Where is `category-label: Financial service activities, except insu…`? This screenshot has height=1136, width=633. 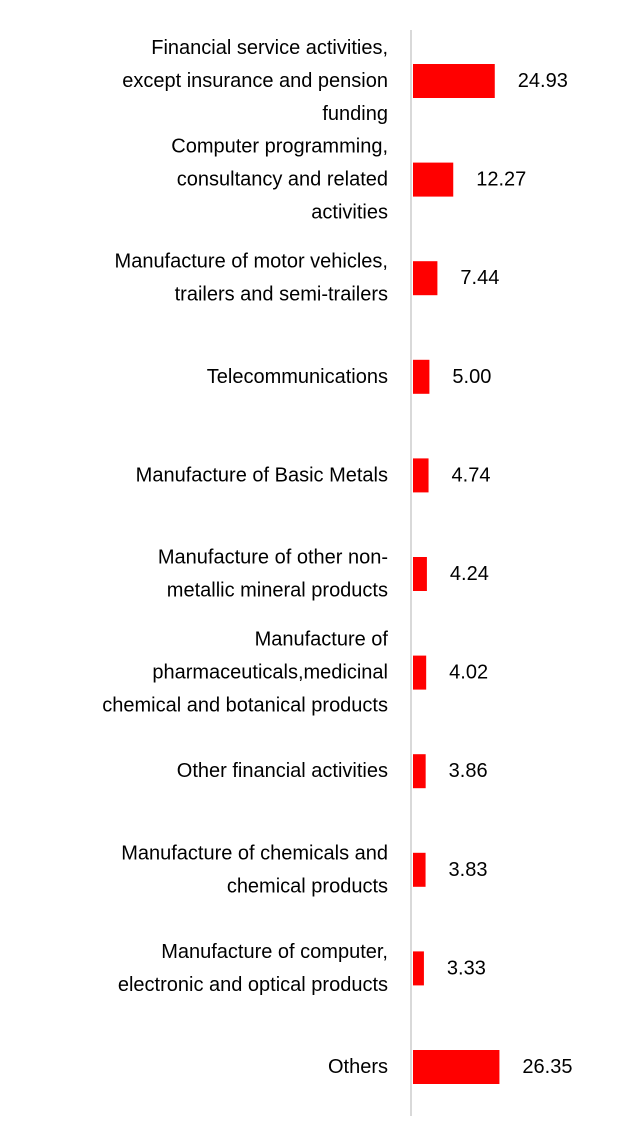
category-label: Financial service activities, except insu… is located at coordinates (255, 81).